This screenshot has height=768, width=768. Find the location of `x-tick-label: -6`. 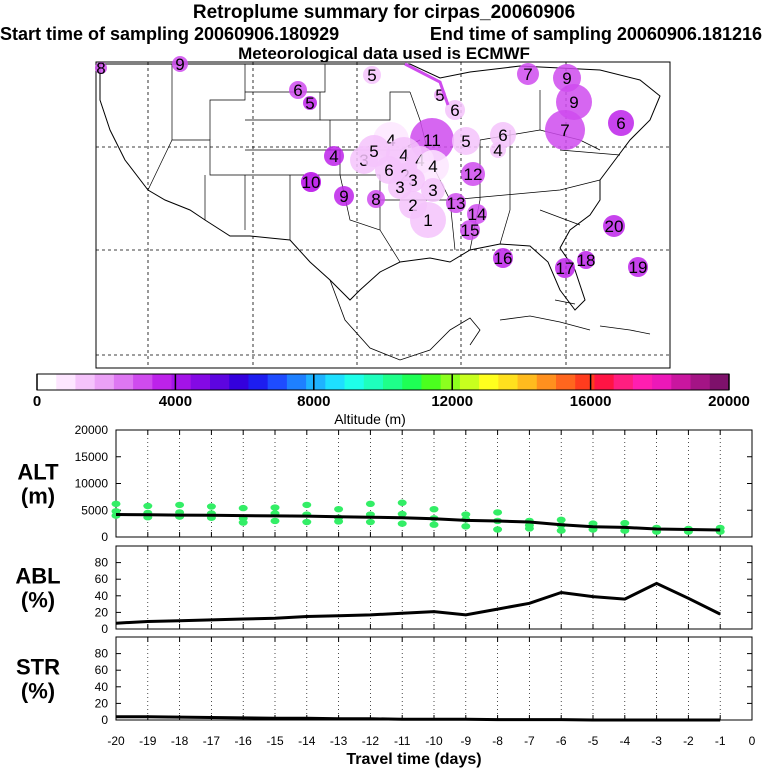

x-tick-label: -6 is located at coordinates (561, 741).